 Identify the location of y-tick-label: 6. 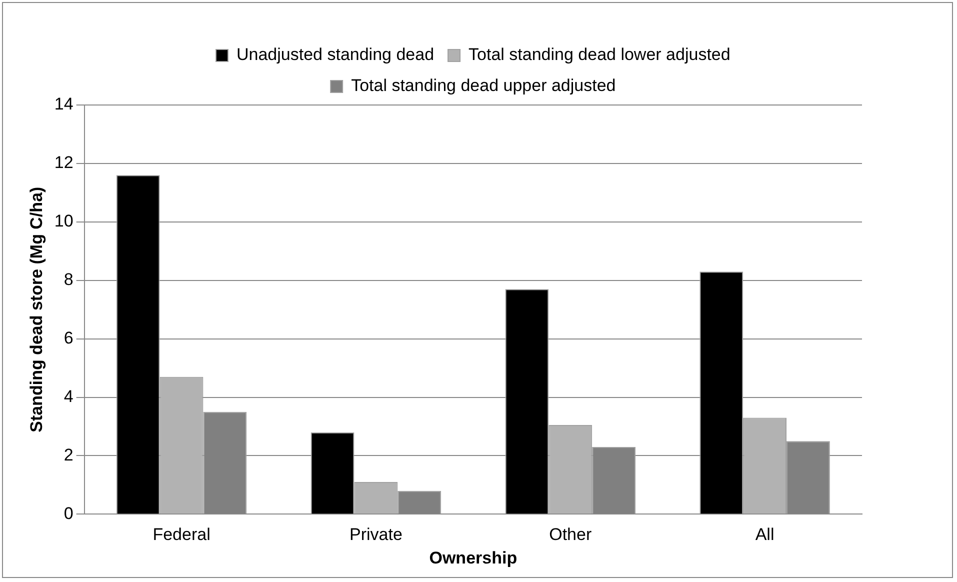
(69, 338).